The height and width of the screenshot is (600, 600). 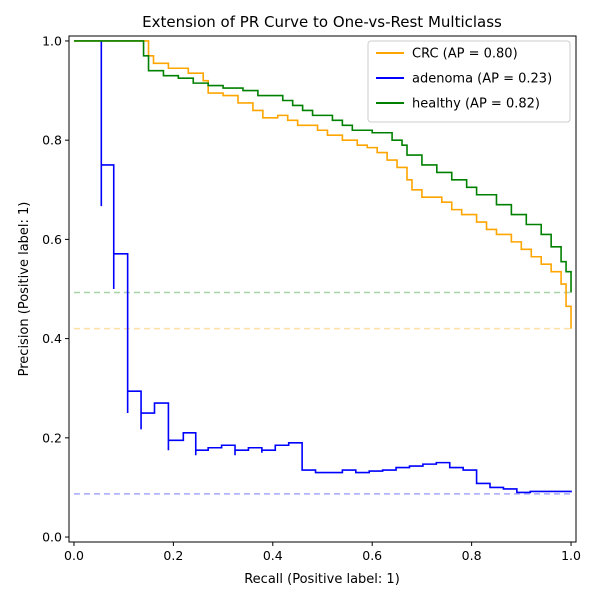 I want to click on legend-box, so click(x=469, y=81).